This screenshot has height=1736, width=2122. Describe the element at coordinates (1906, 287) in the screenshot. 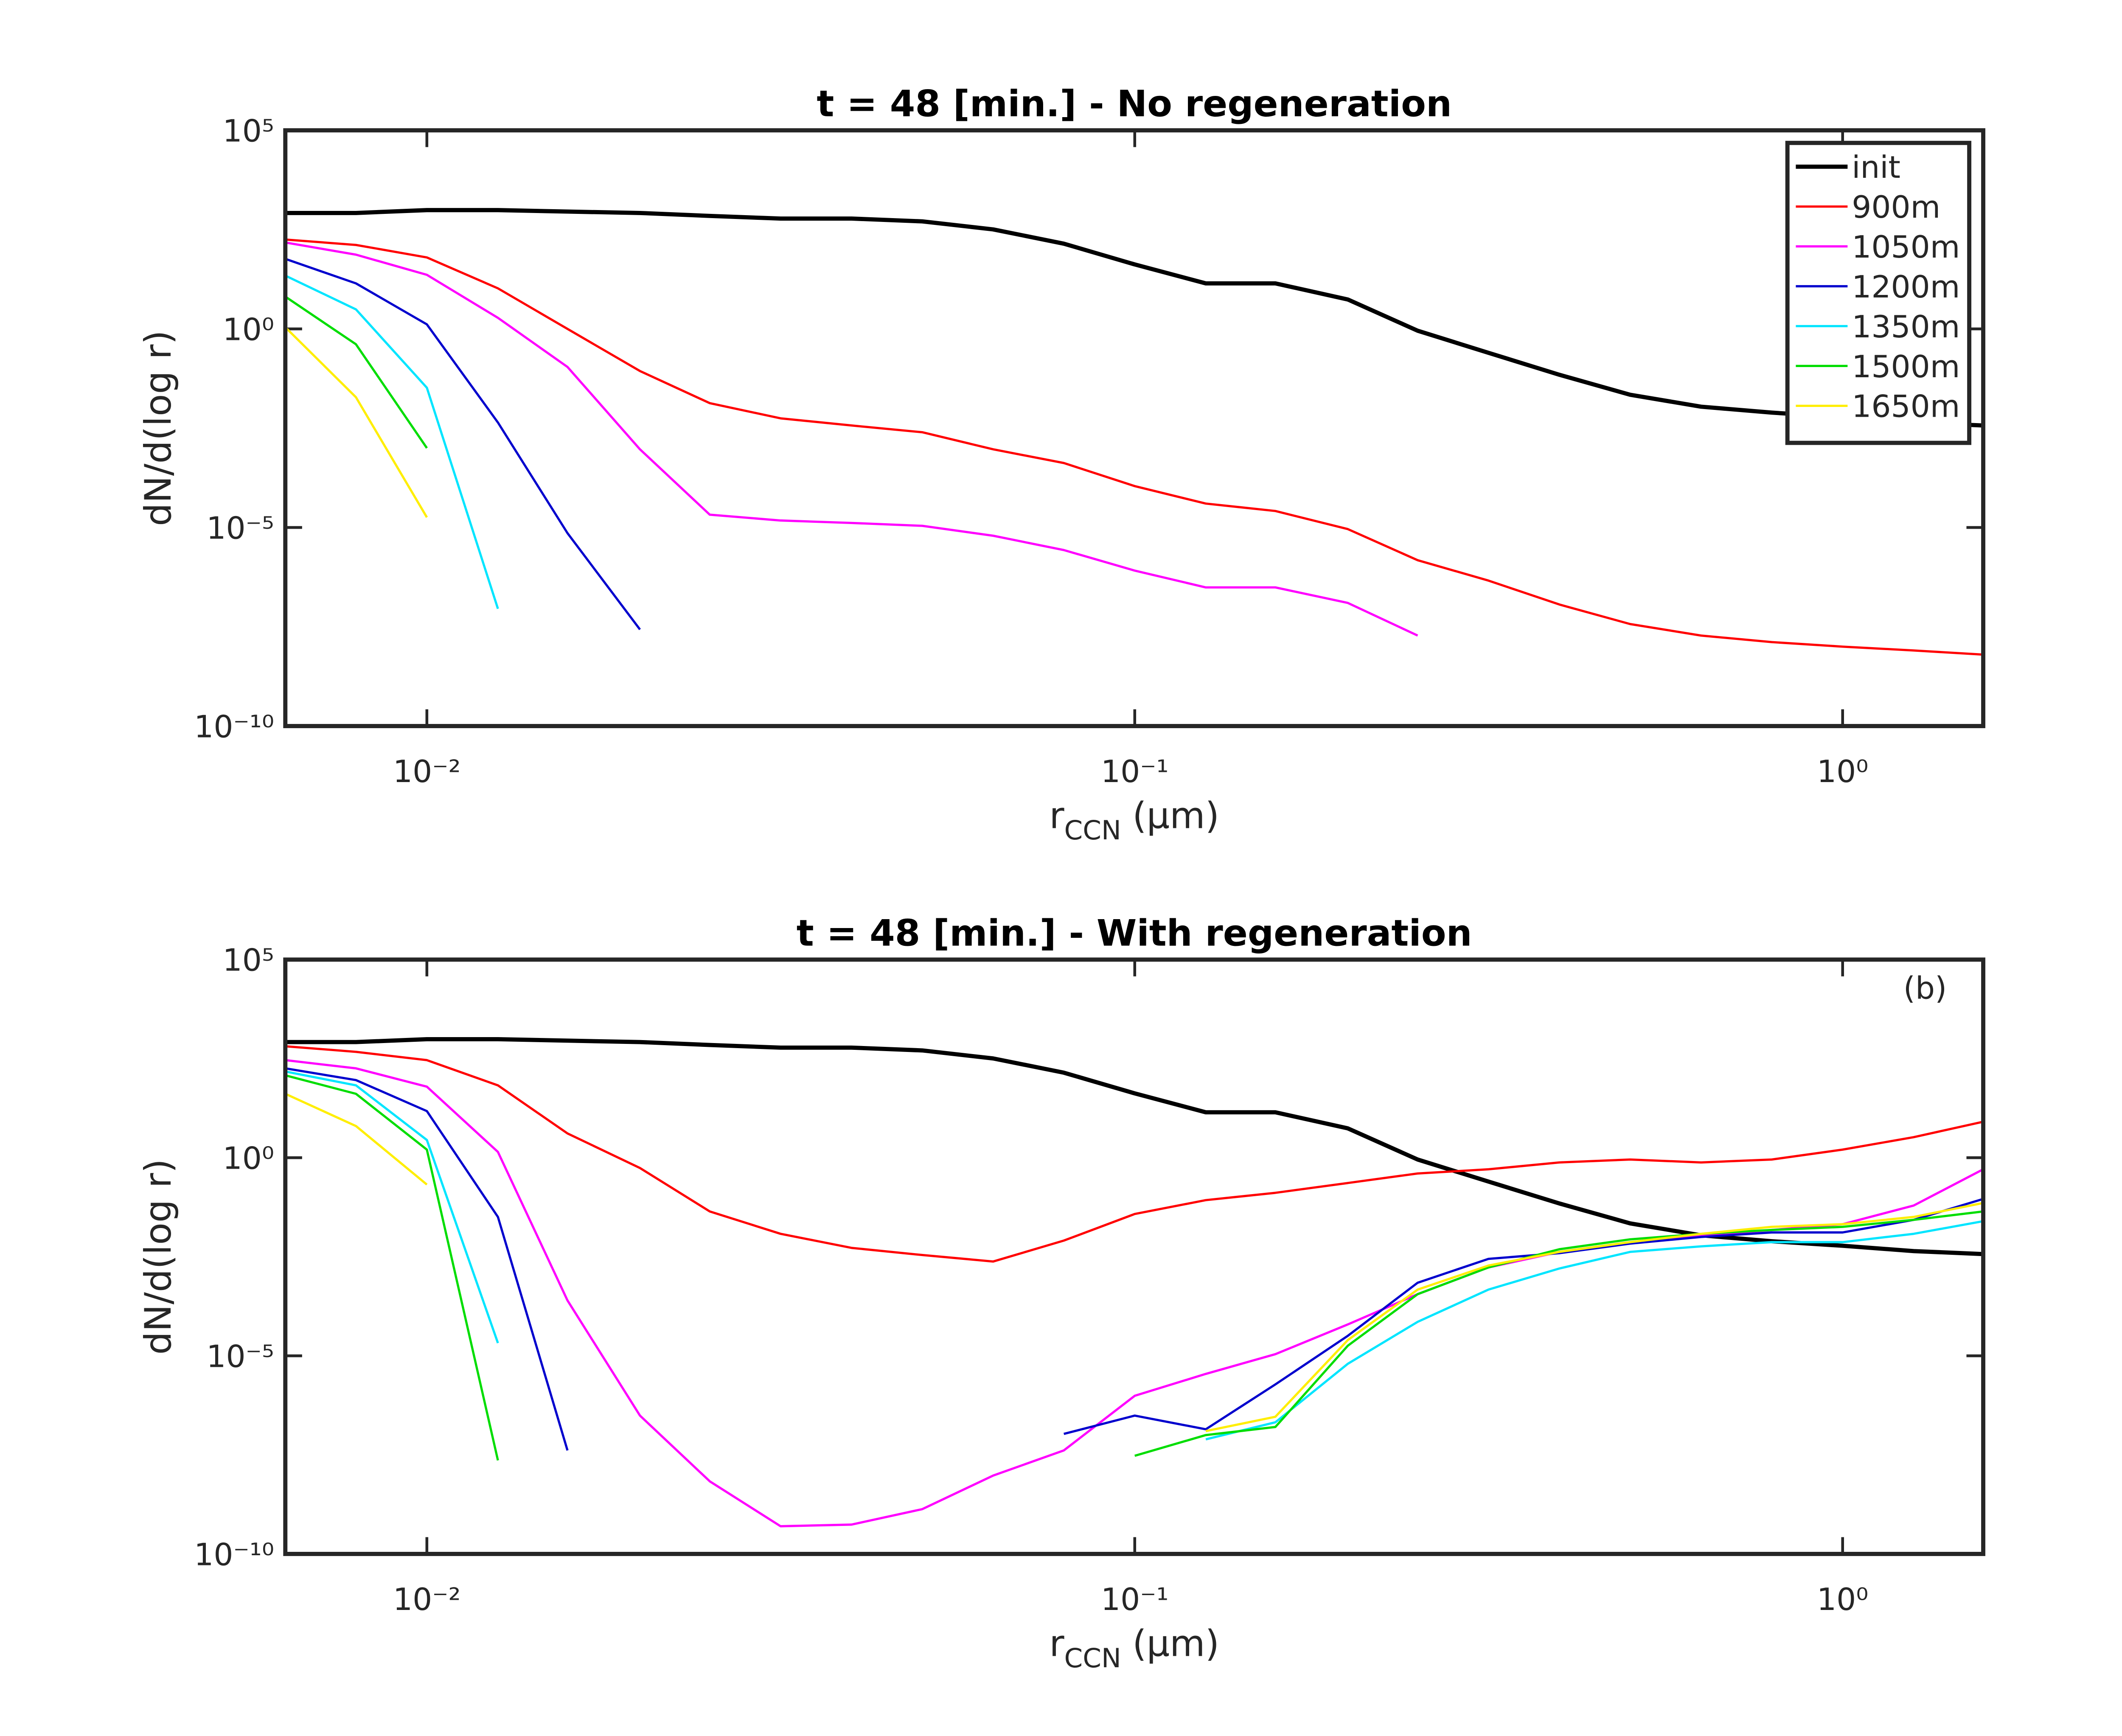

I see `legend-label: 1200m` at that location.